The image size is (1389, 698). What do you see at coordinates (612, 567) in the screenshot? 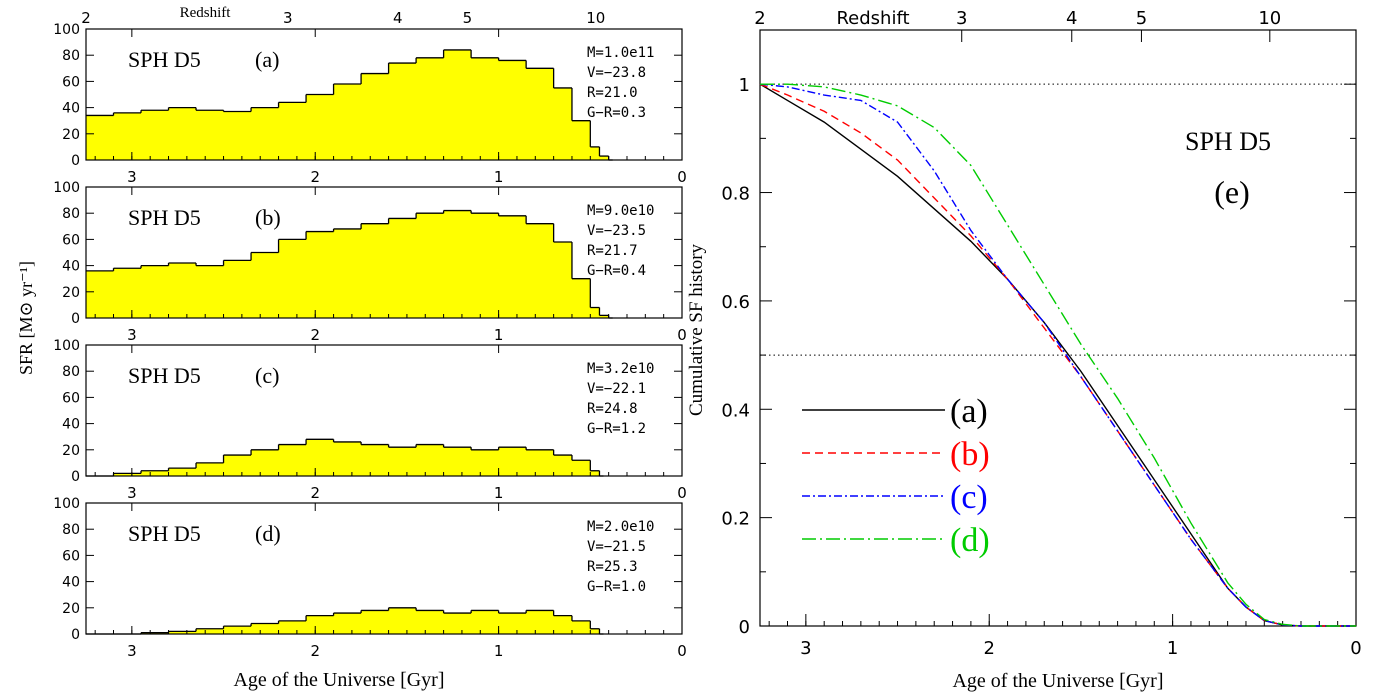
I see `stat-line: R=25.3` at bounding box center [612, 567].